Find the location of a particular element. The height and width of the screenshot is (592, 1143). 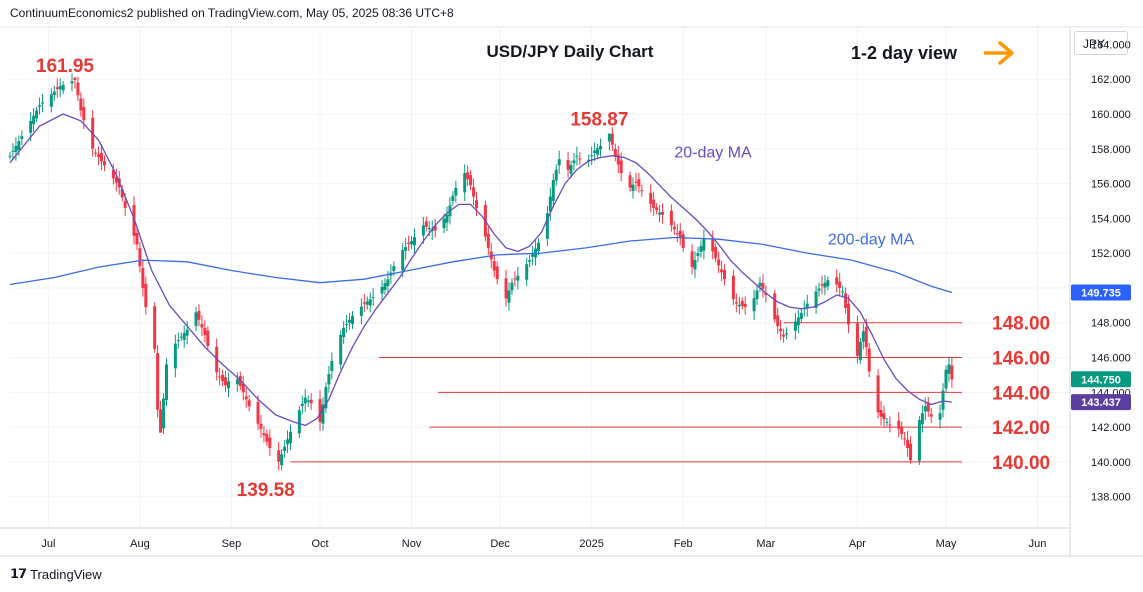

currency-unit-button: JPY is located at coordinates (1101, 43).